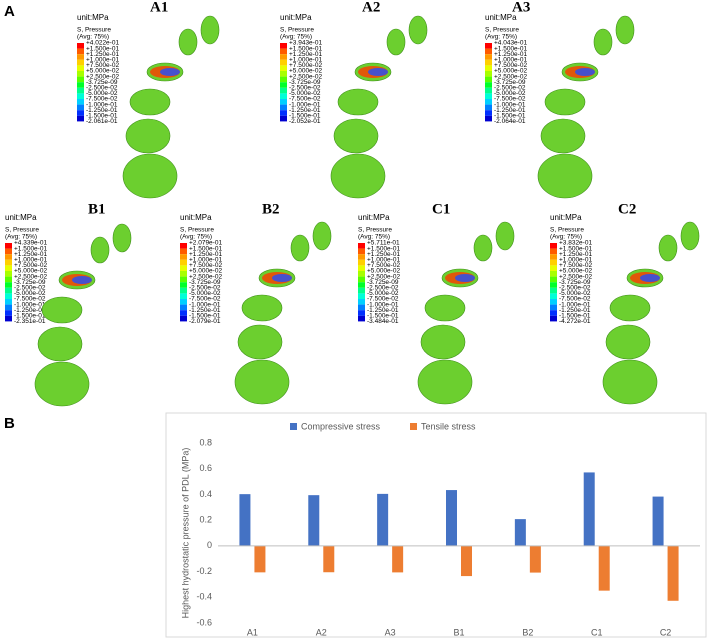  I want to click on y-tick-label: 0.6, so click(205, 468).